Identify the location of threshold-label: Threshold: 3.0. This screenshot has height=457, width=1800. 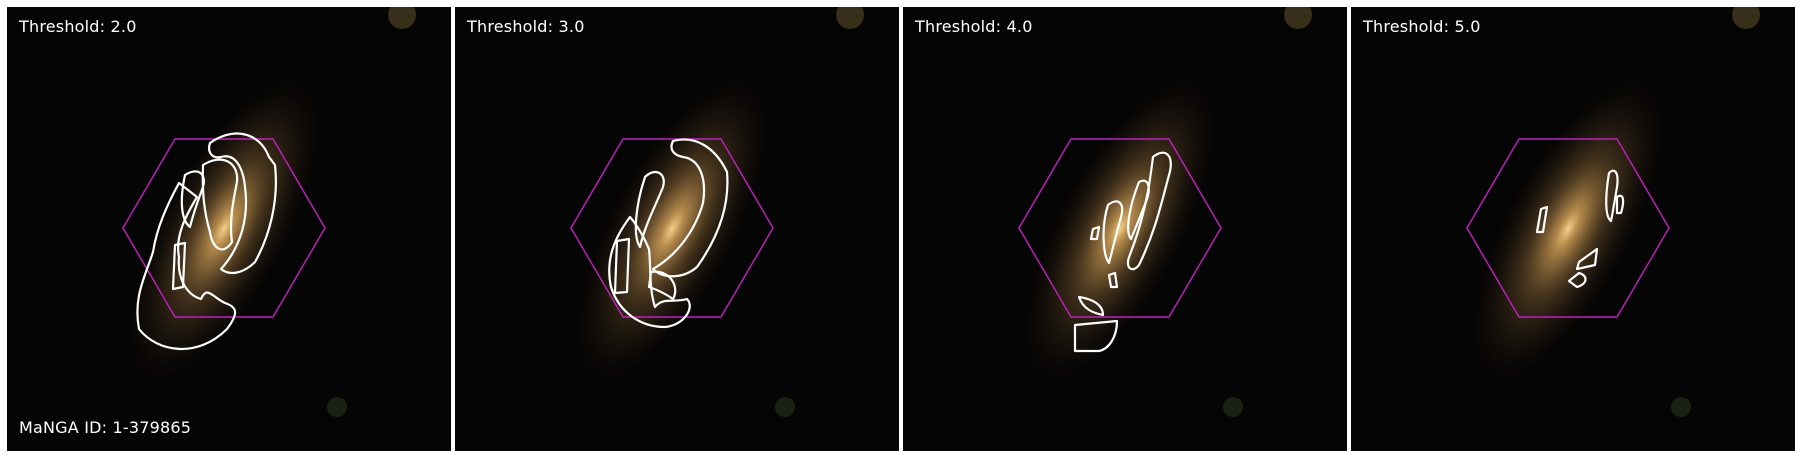
(526, 26).